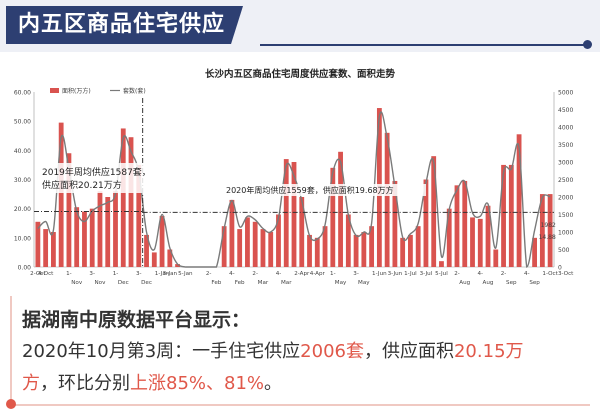 The image size is (600, 411). I want to click on x-axis-tick: 2-Oct, so click(38, 274).